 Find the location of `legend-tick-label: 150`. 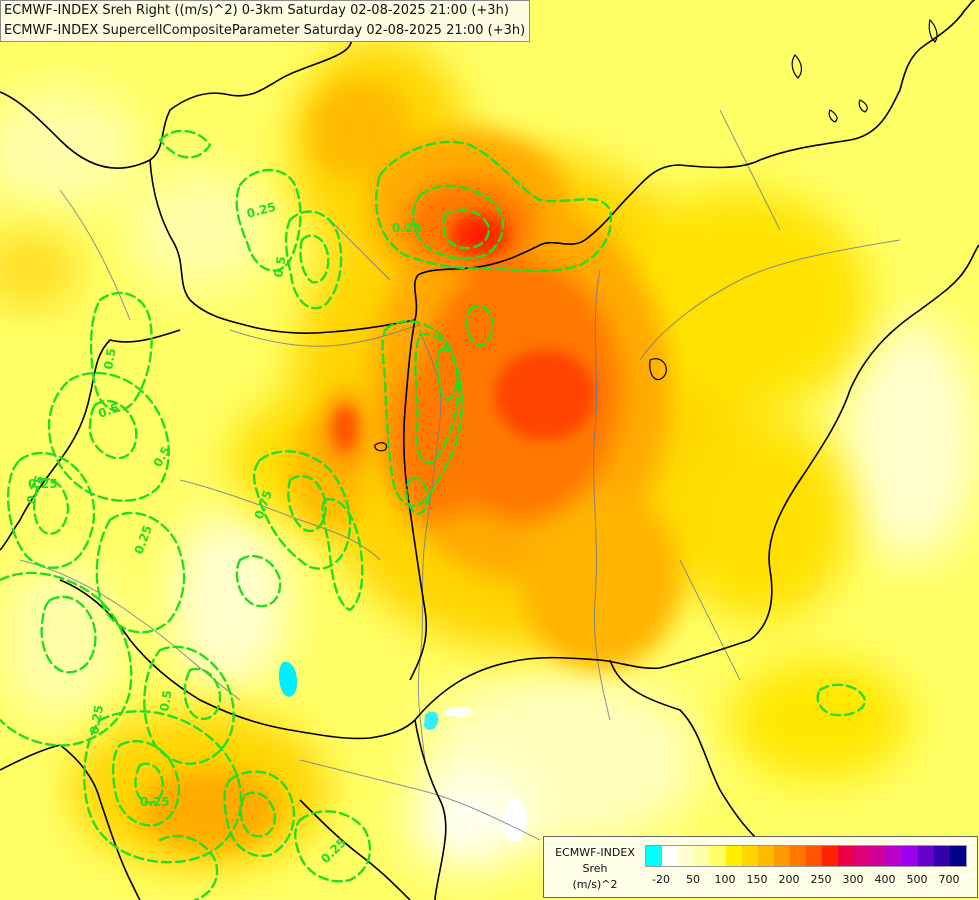

legend-tick-label: 150 is located at coordinates (757, 879).